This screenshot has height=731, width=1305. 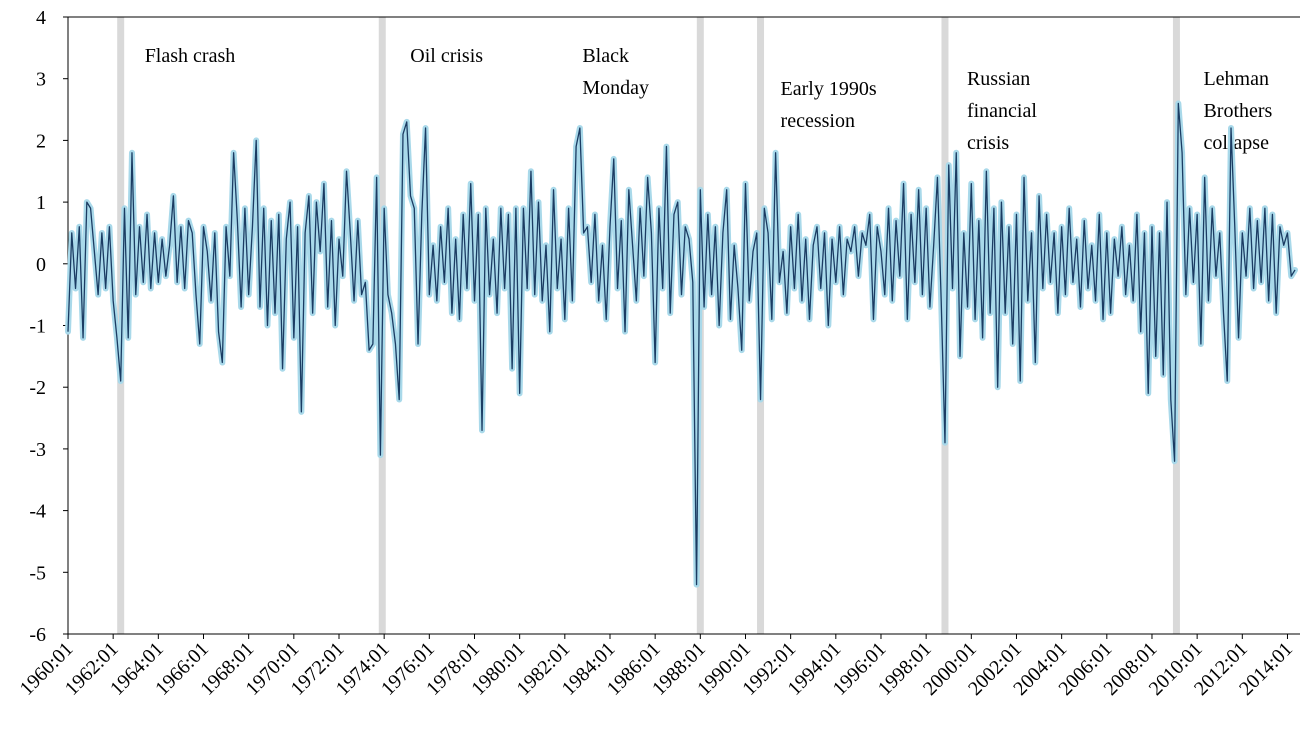 What do you see at coordinates (605, 56) in the screenshot?
I see `event-label: Black` at bounding box center [605, 56].